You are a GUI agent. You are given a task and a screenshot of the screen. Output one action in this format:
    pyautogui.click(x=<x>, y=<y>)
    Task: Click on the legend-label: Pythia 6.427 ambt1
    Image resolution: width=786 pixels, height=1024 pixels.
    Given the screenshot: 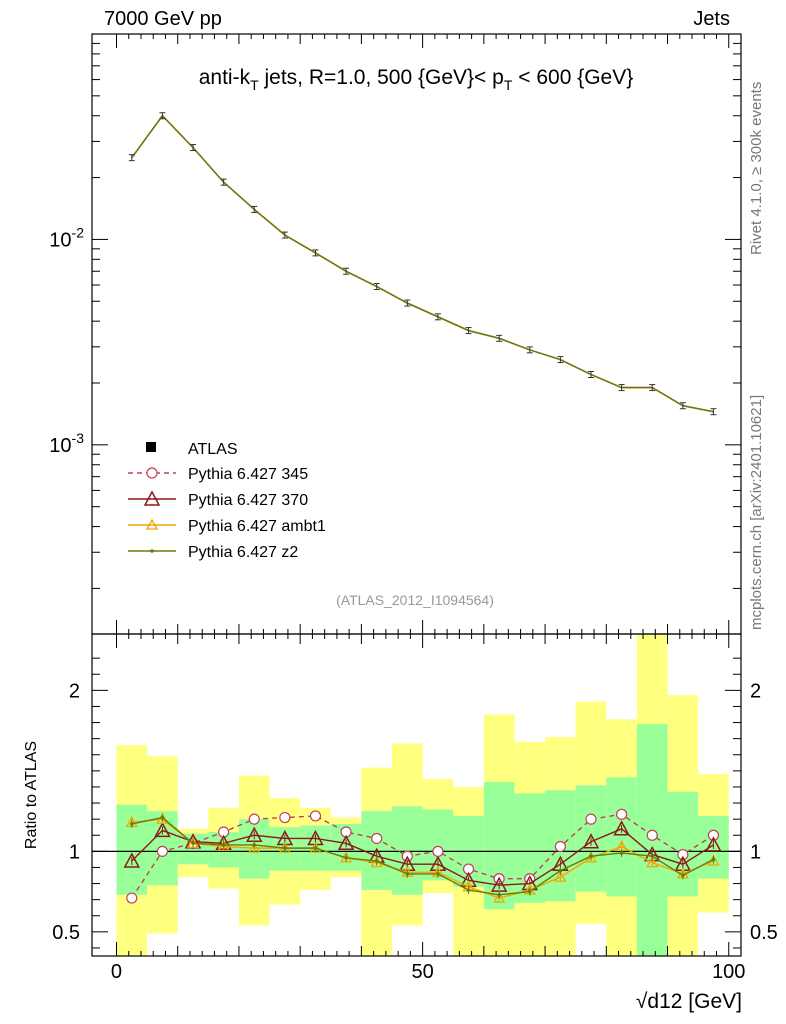 What is the action you would take?
    pyautogui.click(x=257, y=526)
    